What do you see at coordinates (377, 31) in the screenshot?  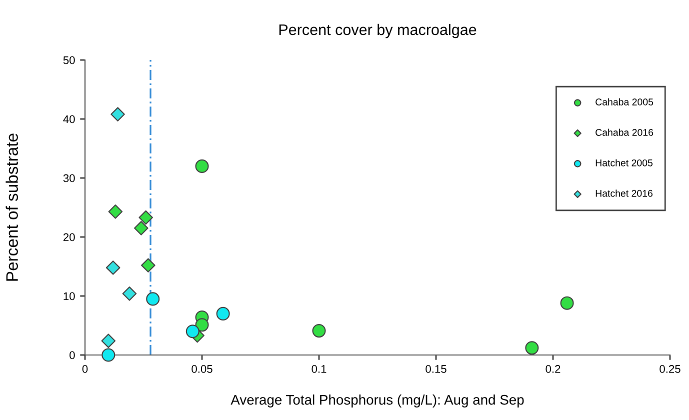 I see `chart-title: Percent cover by macroalgae` at bounding box center [377, 31].